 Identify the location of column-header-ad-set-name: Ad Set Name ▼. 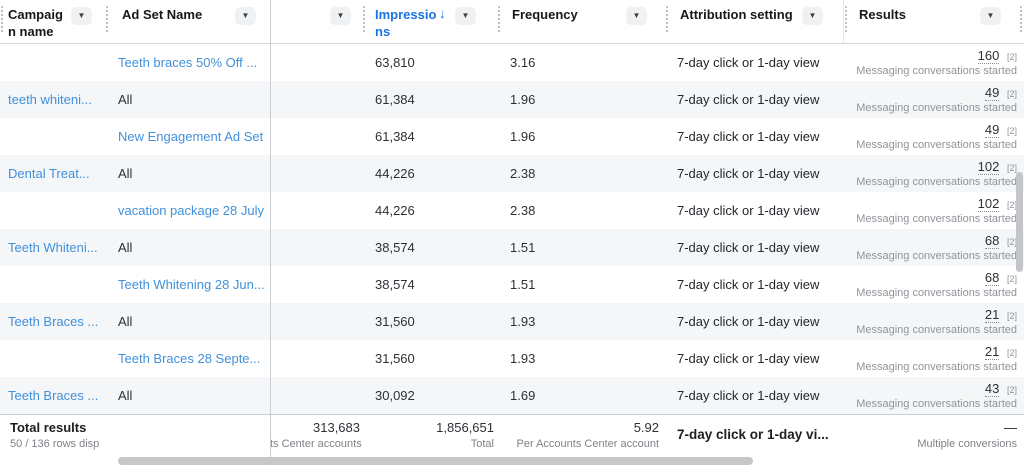
(187, 21).